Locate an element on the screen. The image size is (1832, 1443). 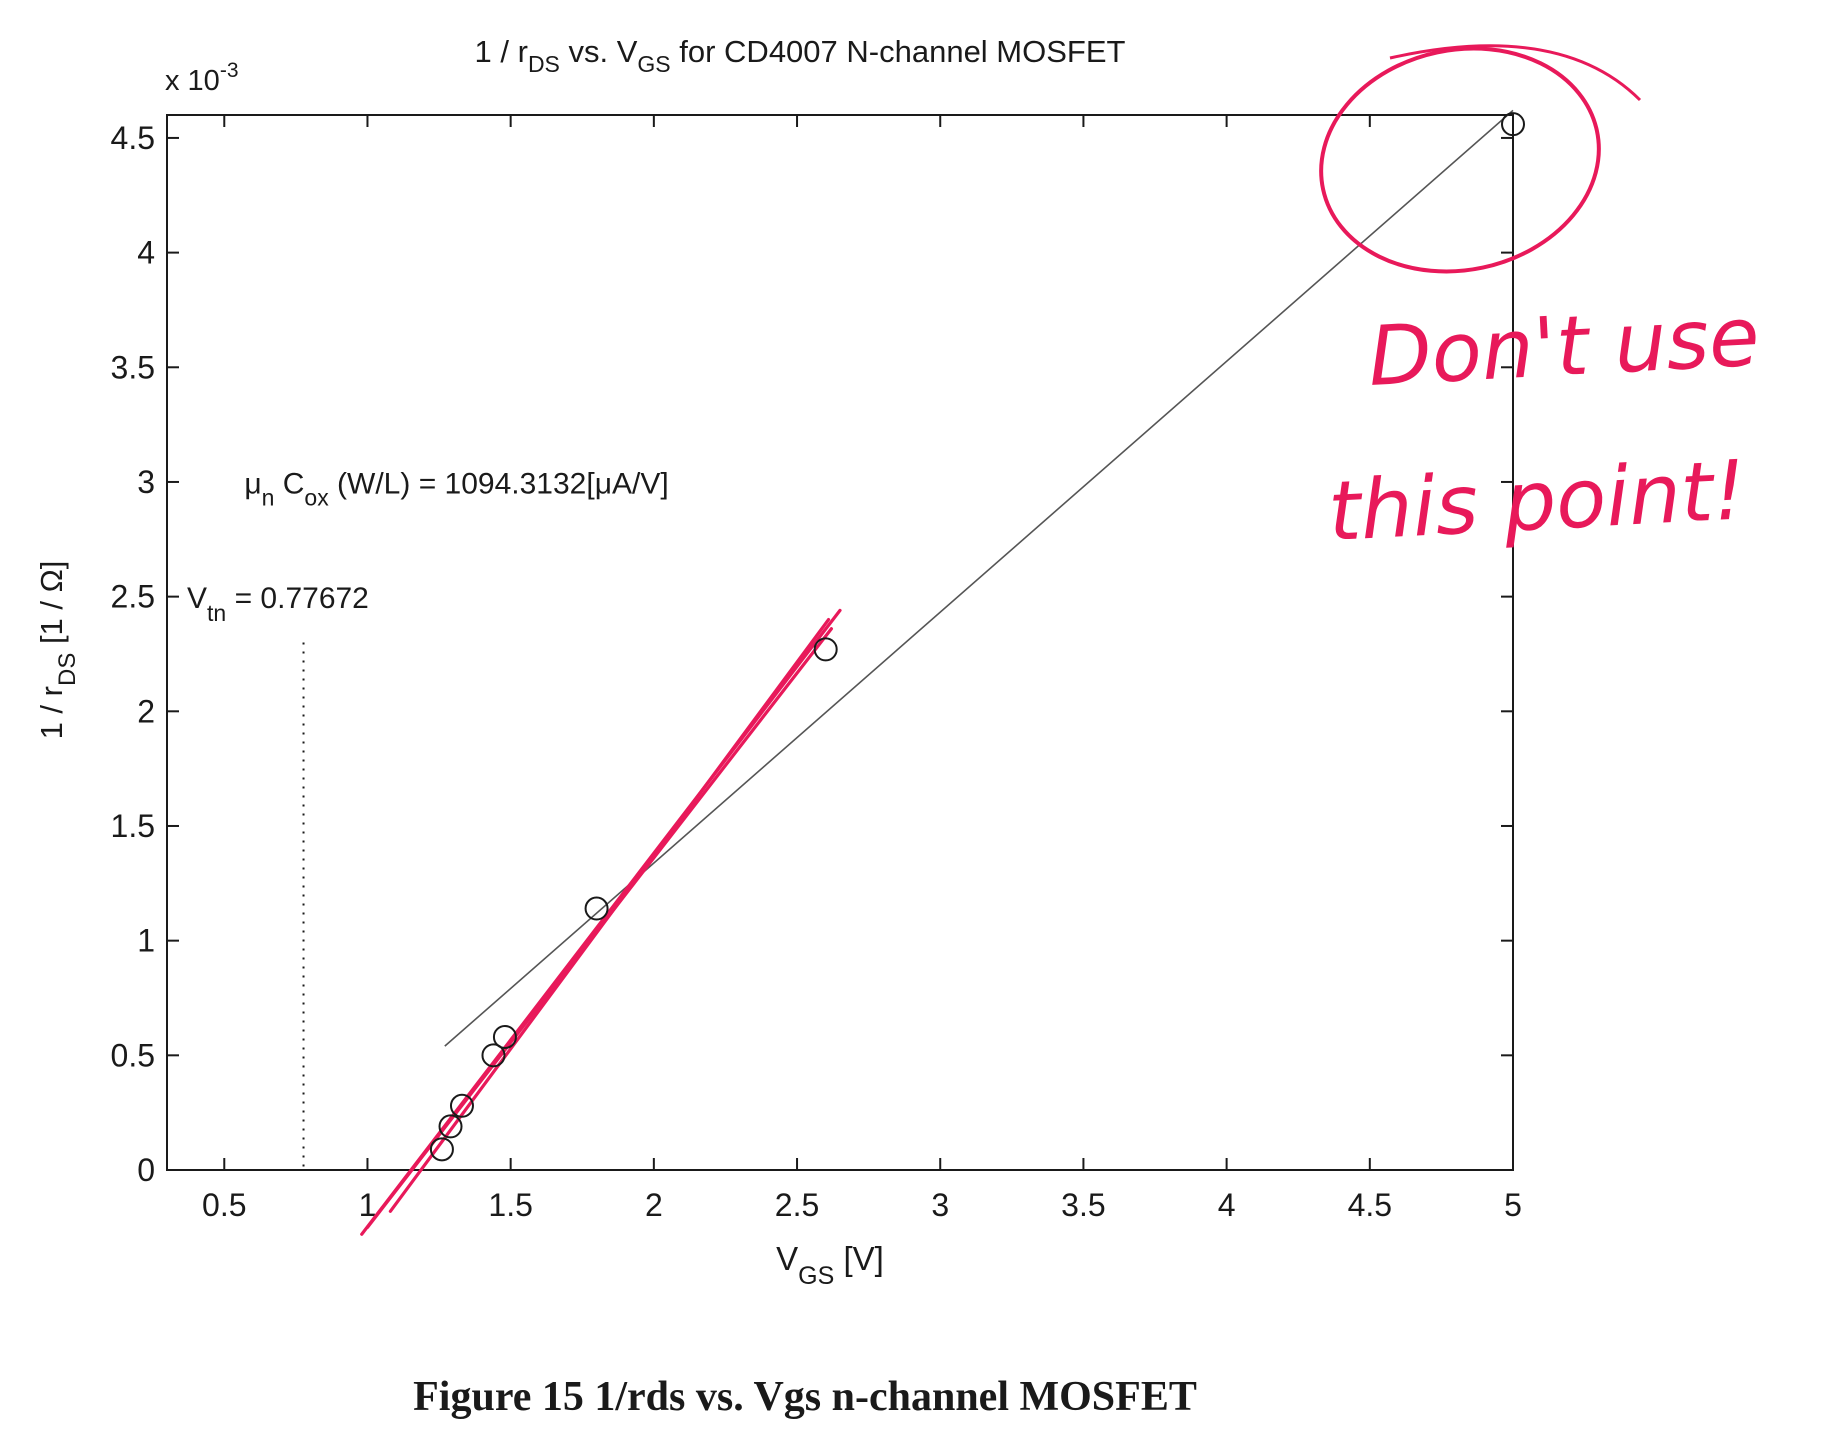
y-tick-label: 1.5 is located at coordinates (133, 826).